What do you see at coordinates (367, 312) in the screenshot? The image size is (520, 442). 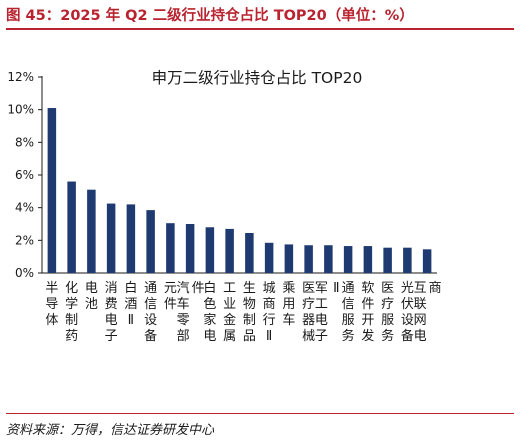 I see `category-label: 软件开发` at bounding box center [367, 312].